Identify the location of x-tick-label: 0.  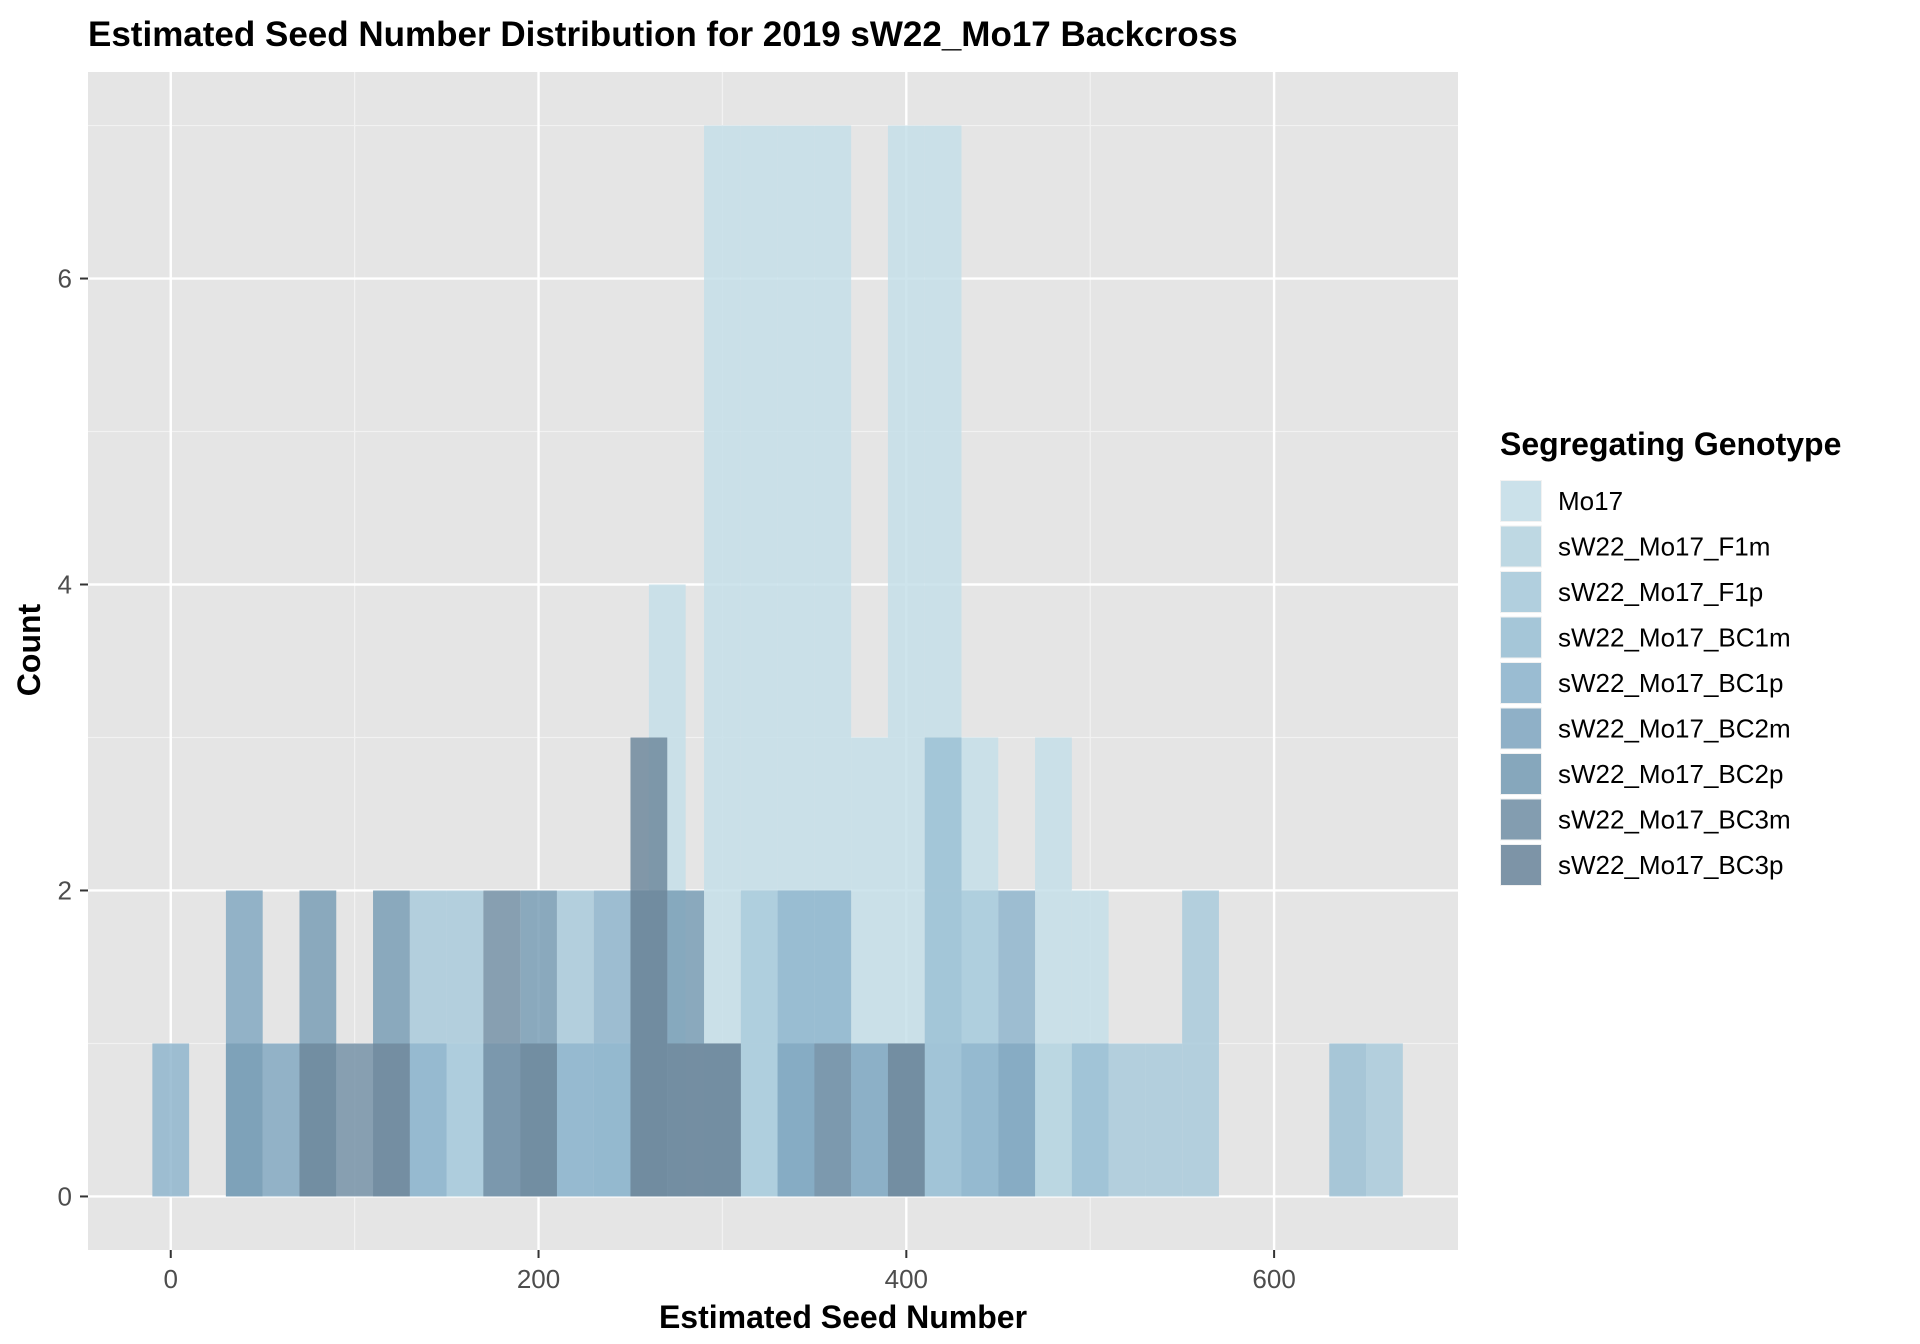
(171, 1279).